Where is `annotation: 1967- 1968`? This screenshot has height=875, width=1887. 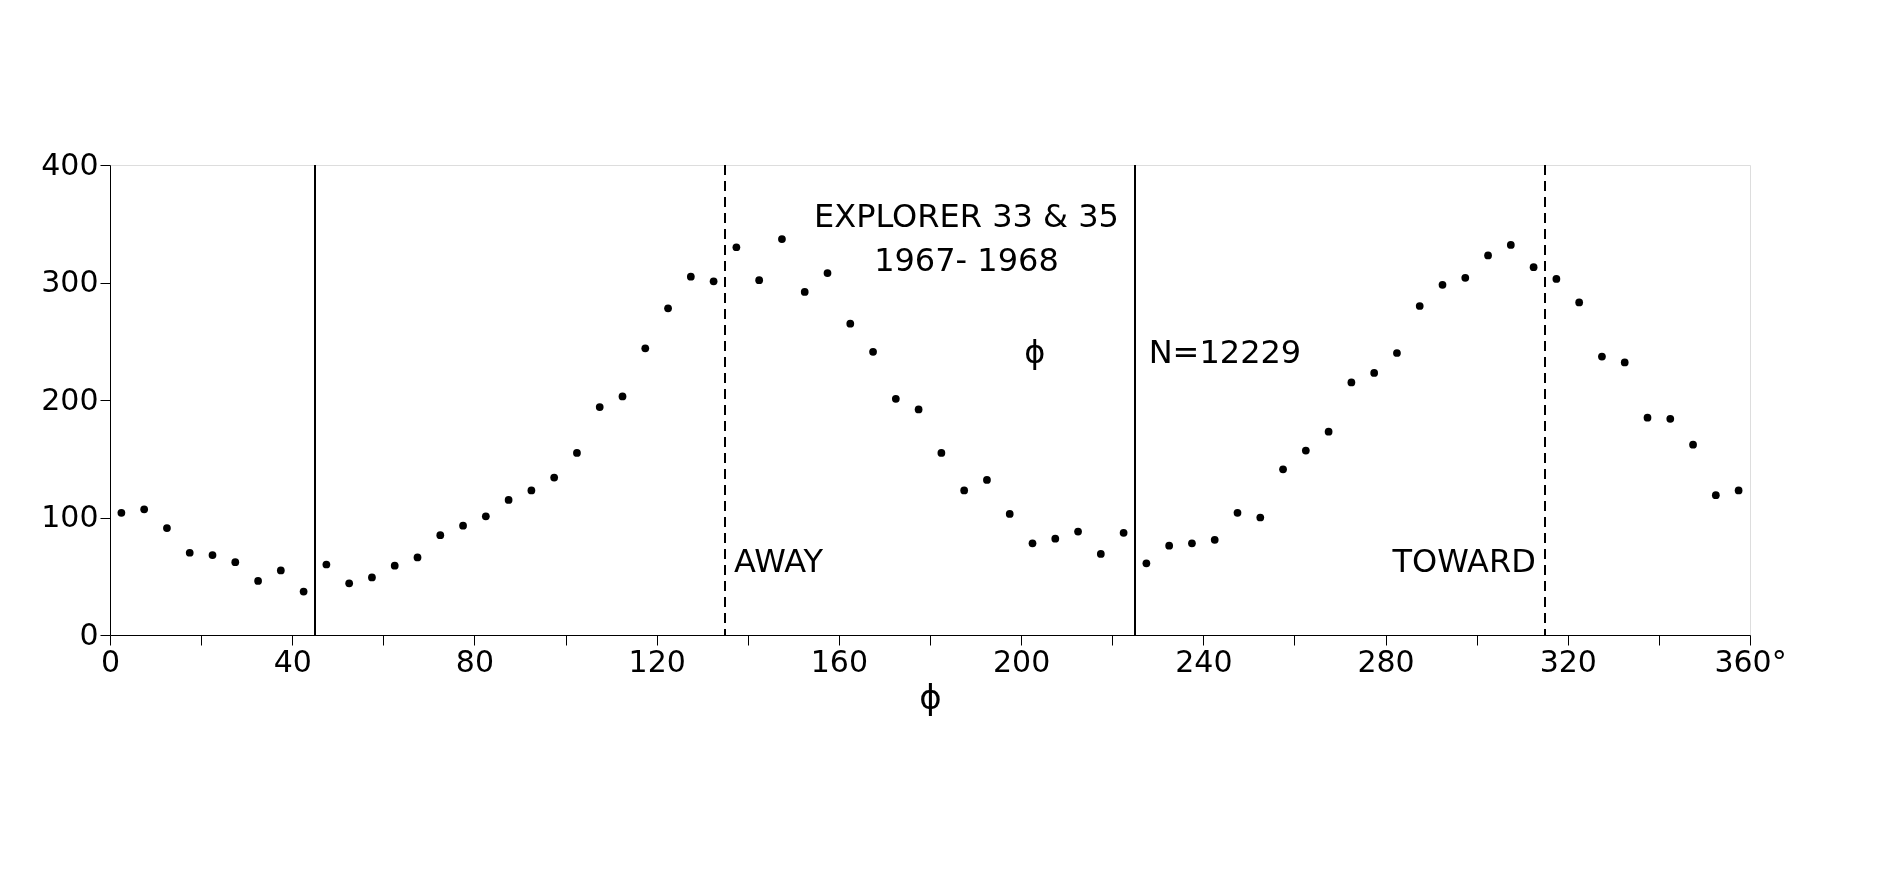 annotation: 1967- 1968 is located at coordinates (966, 260).